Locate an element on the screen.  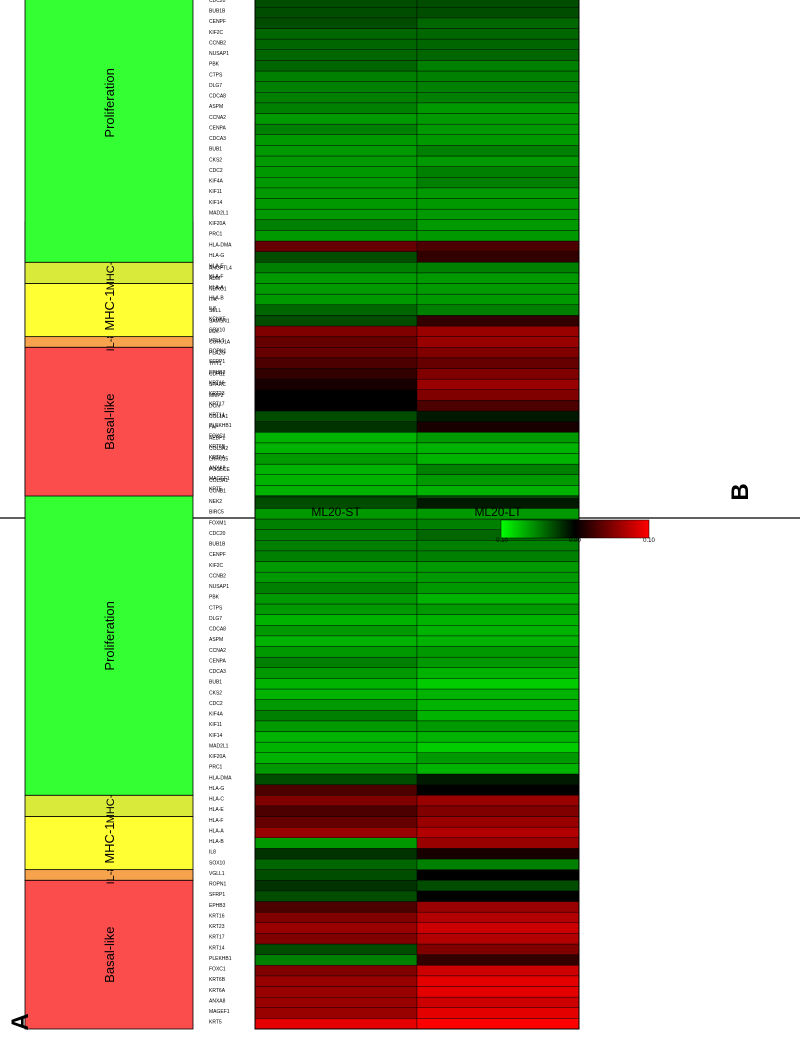
gene-label: KRT6A is located at coordinates (217, 458).